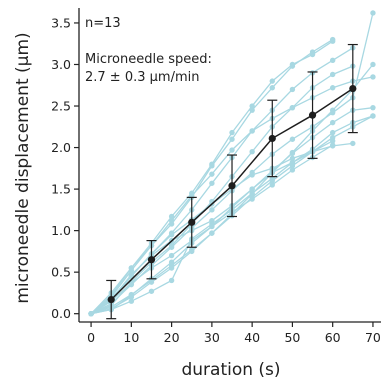 The width and height of the screenshot is (387, 385). What do you see at coordinates (172, 337) in the screenshot?
I see `x-tick-label: 20` at bounding box center [172, 337].